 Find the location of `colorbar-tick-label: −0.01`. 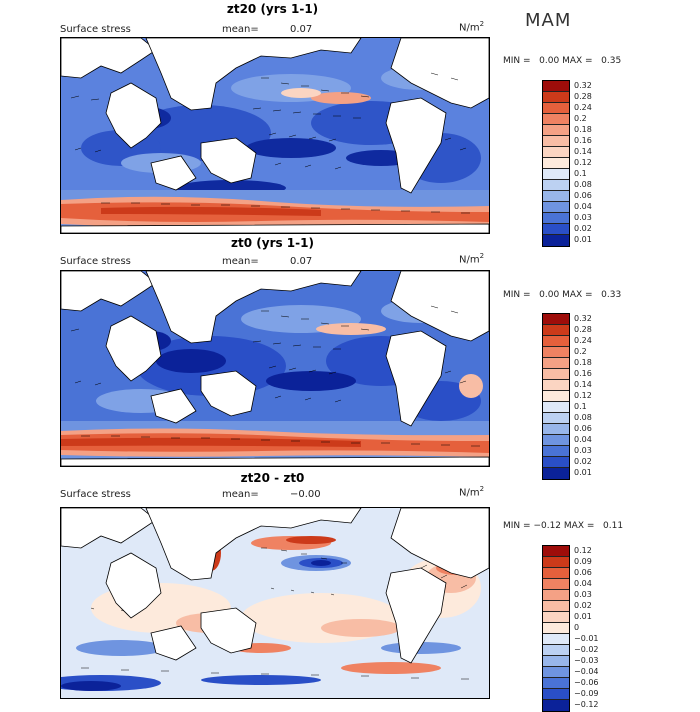

colorbar-tick-label: −0.01 is located at coordinates (586, 638).